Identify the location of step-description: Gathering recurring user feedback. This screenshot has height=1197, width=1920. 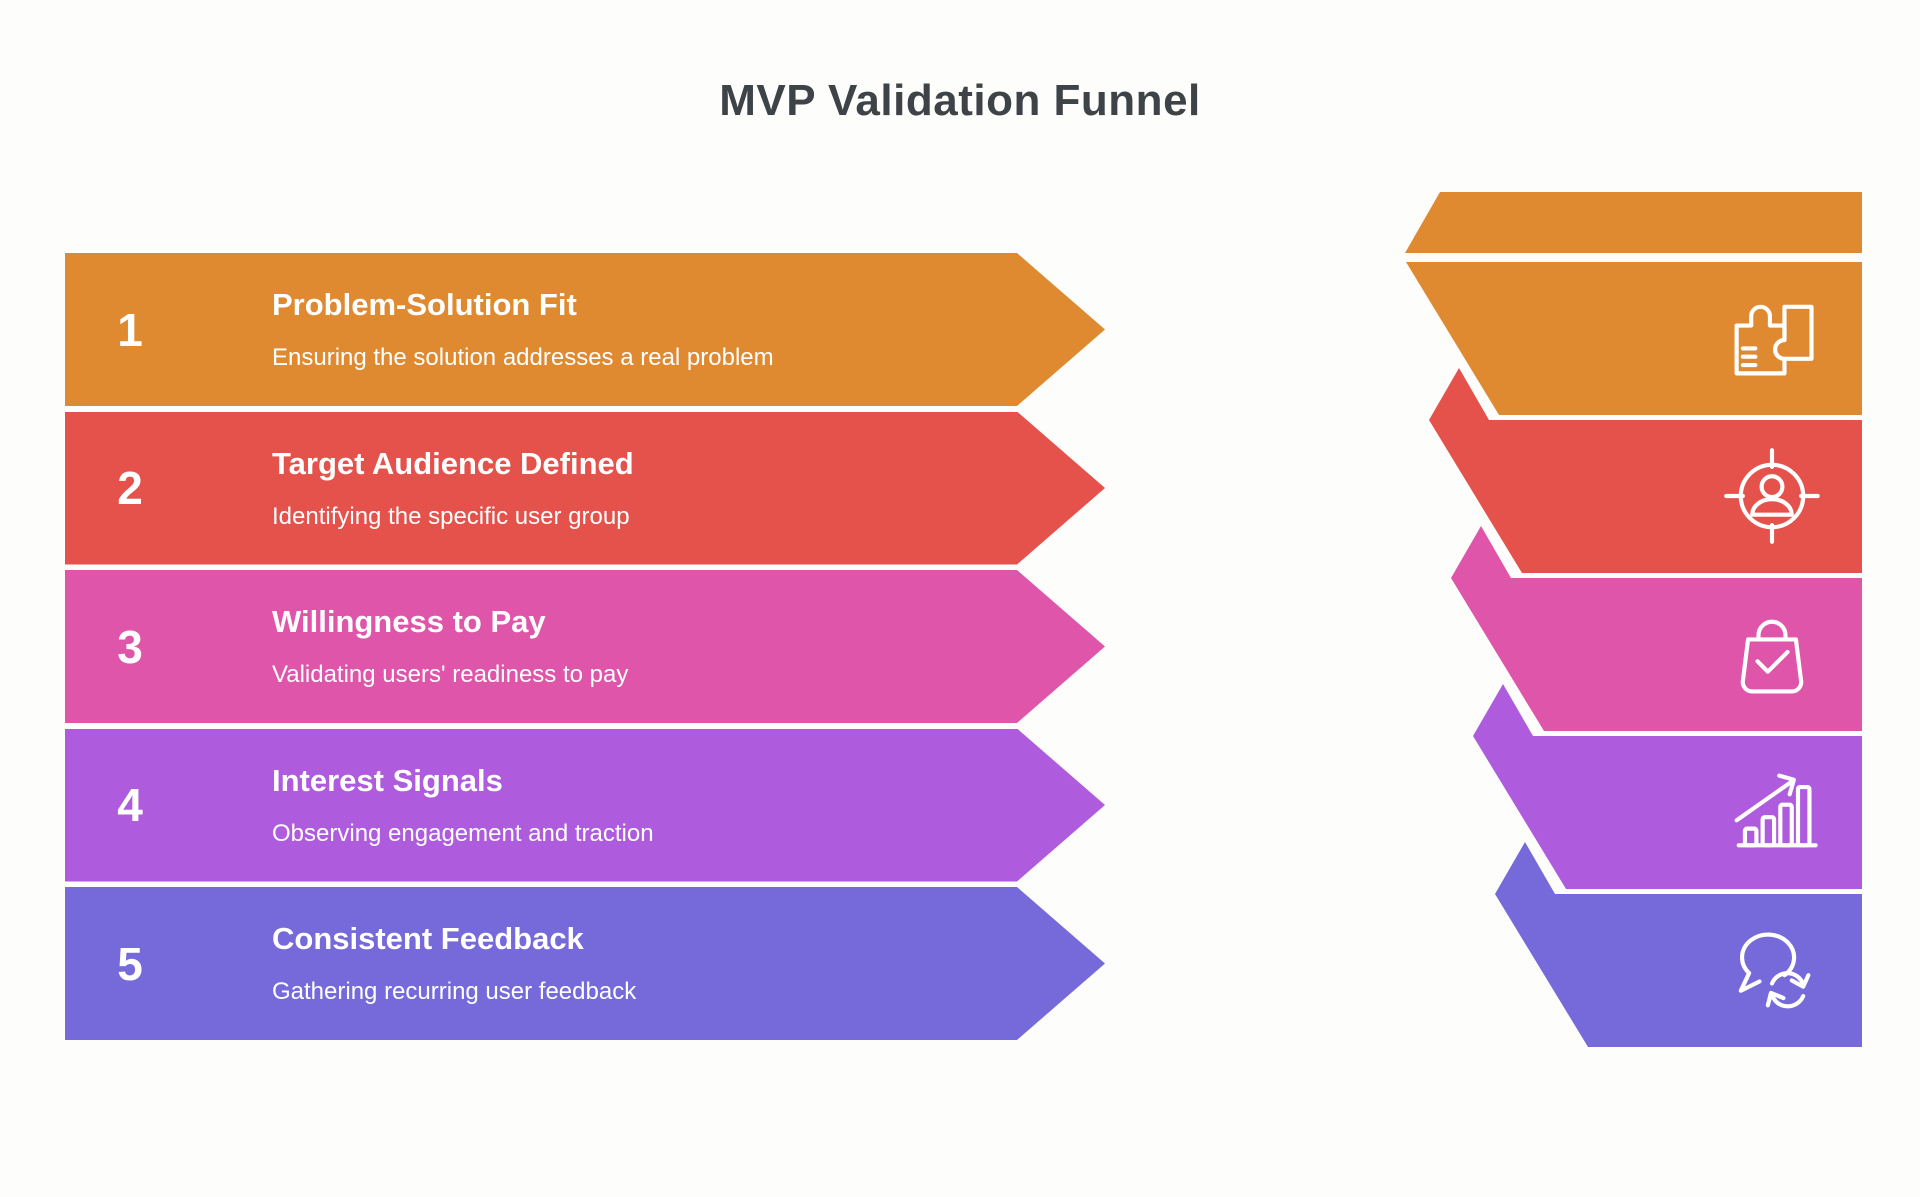
(454, 991).